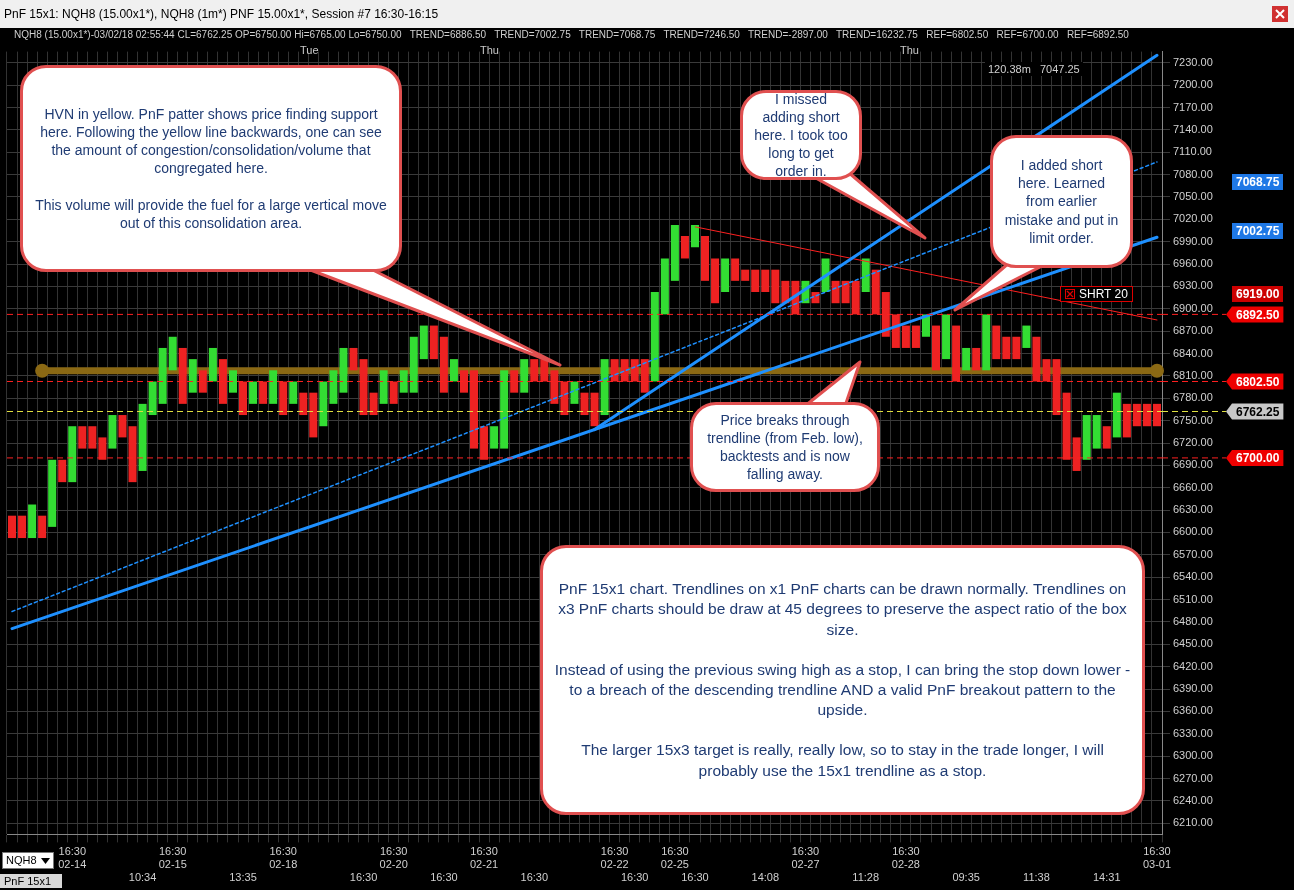  Describe the element at coordinates (1192, 151) in the screenshot. I see `y-tick-label: 7110.00` at that location.